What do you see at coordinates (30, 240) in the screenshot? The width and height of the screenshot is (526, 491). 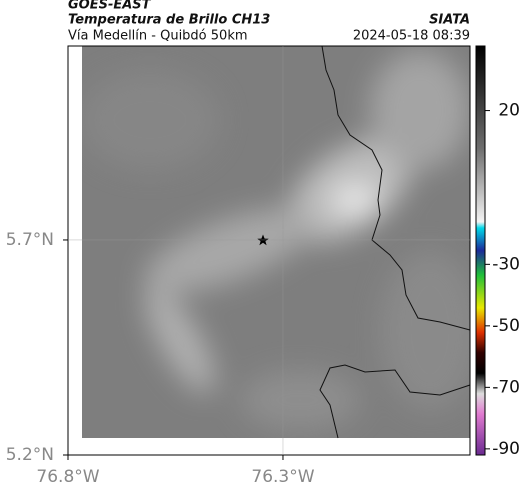 I see `lat-label: 5.7°N` at bounding box center [30, 240].